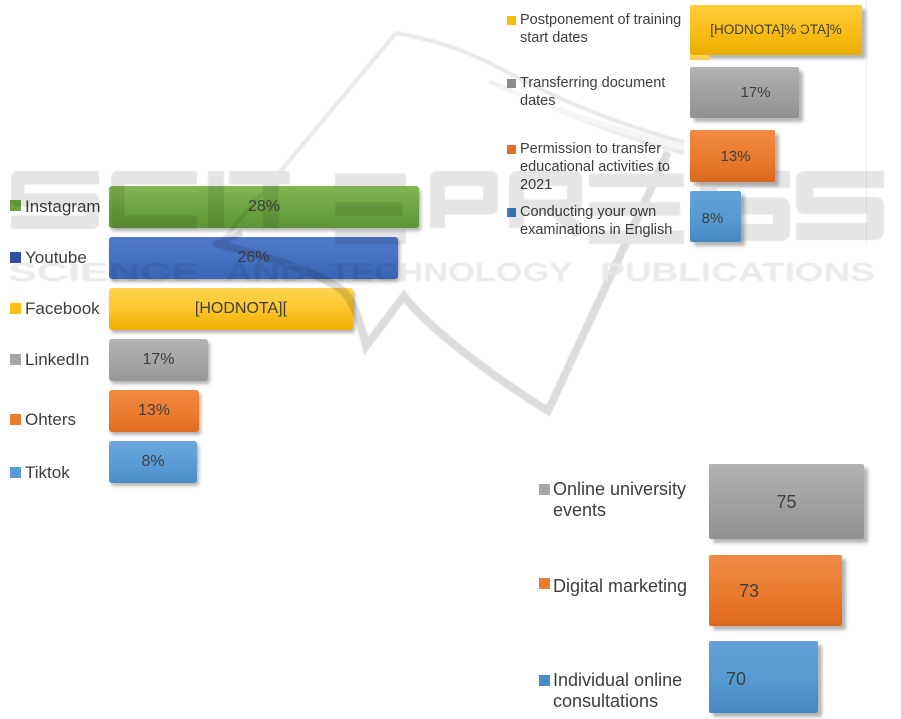 The height and width of the screenshot is (719, 901). What do you see at coordinates (737, 272) in the screenshot?
I see `svg-text: PUBLICATIONS` at bounding box center [737, 272].